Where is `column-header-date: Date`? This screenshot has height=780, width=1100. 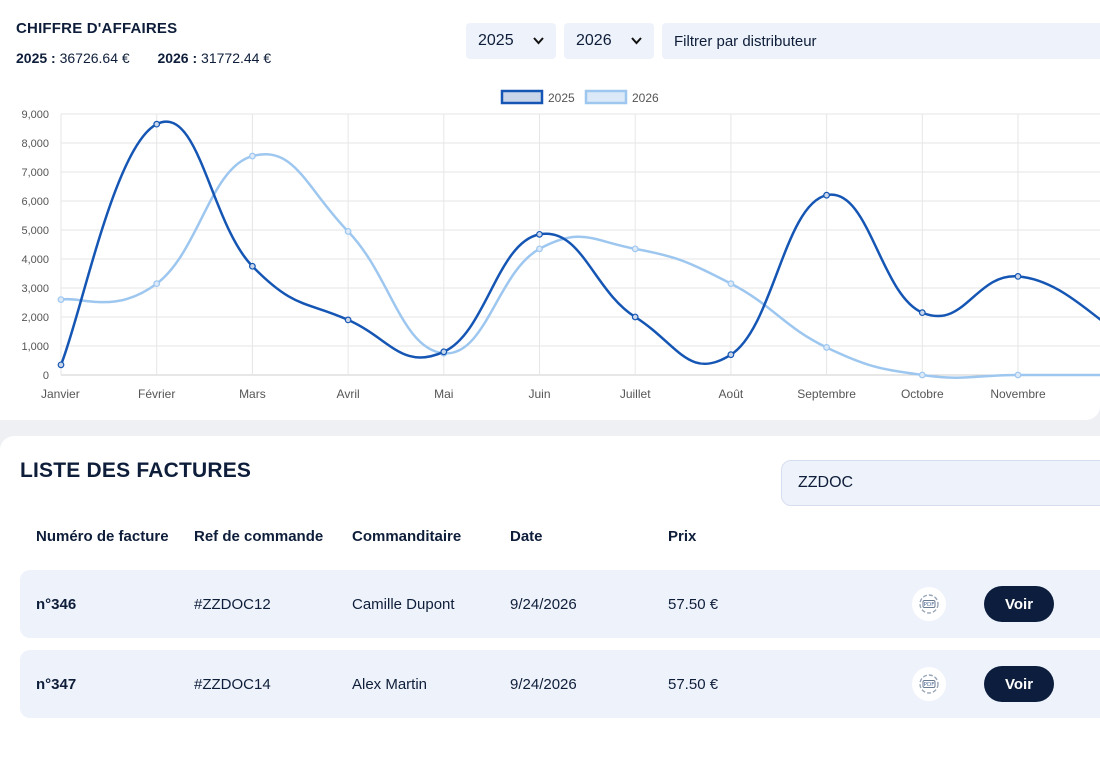 column-header-date: Date is located at coordinates (526, 536).